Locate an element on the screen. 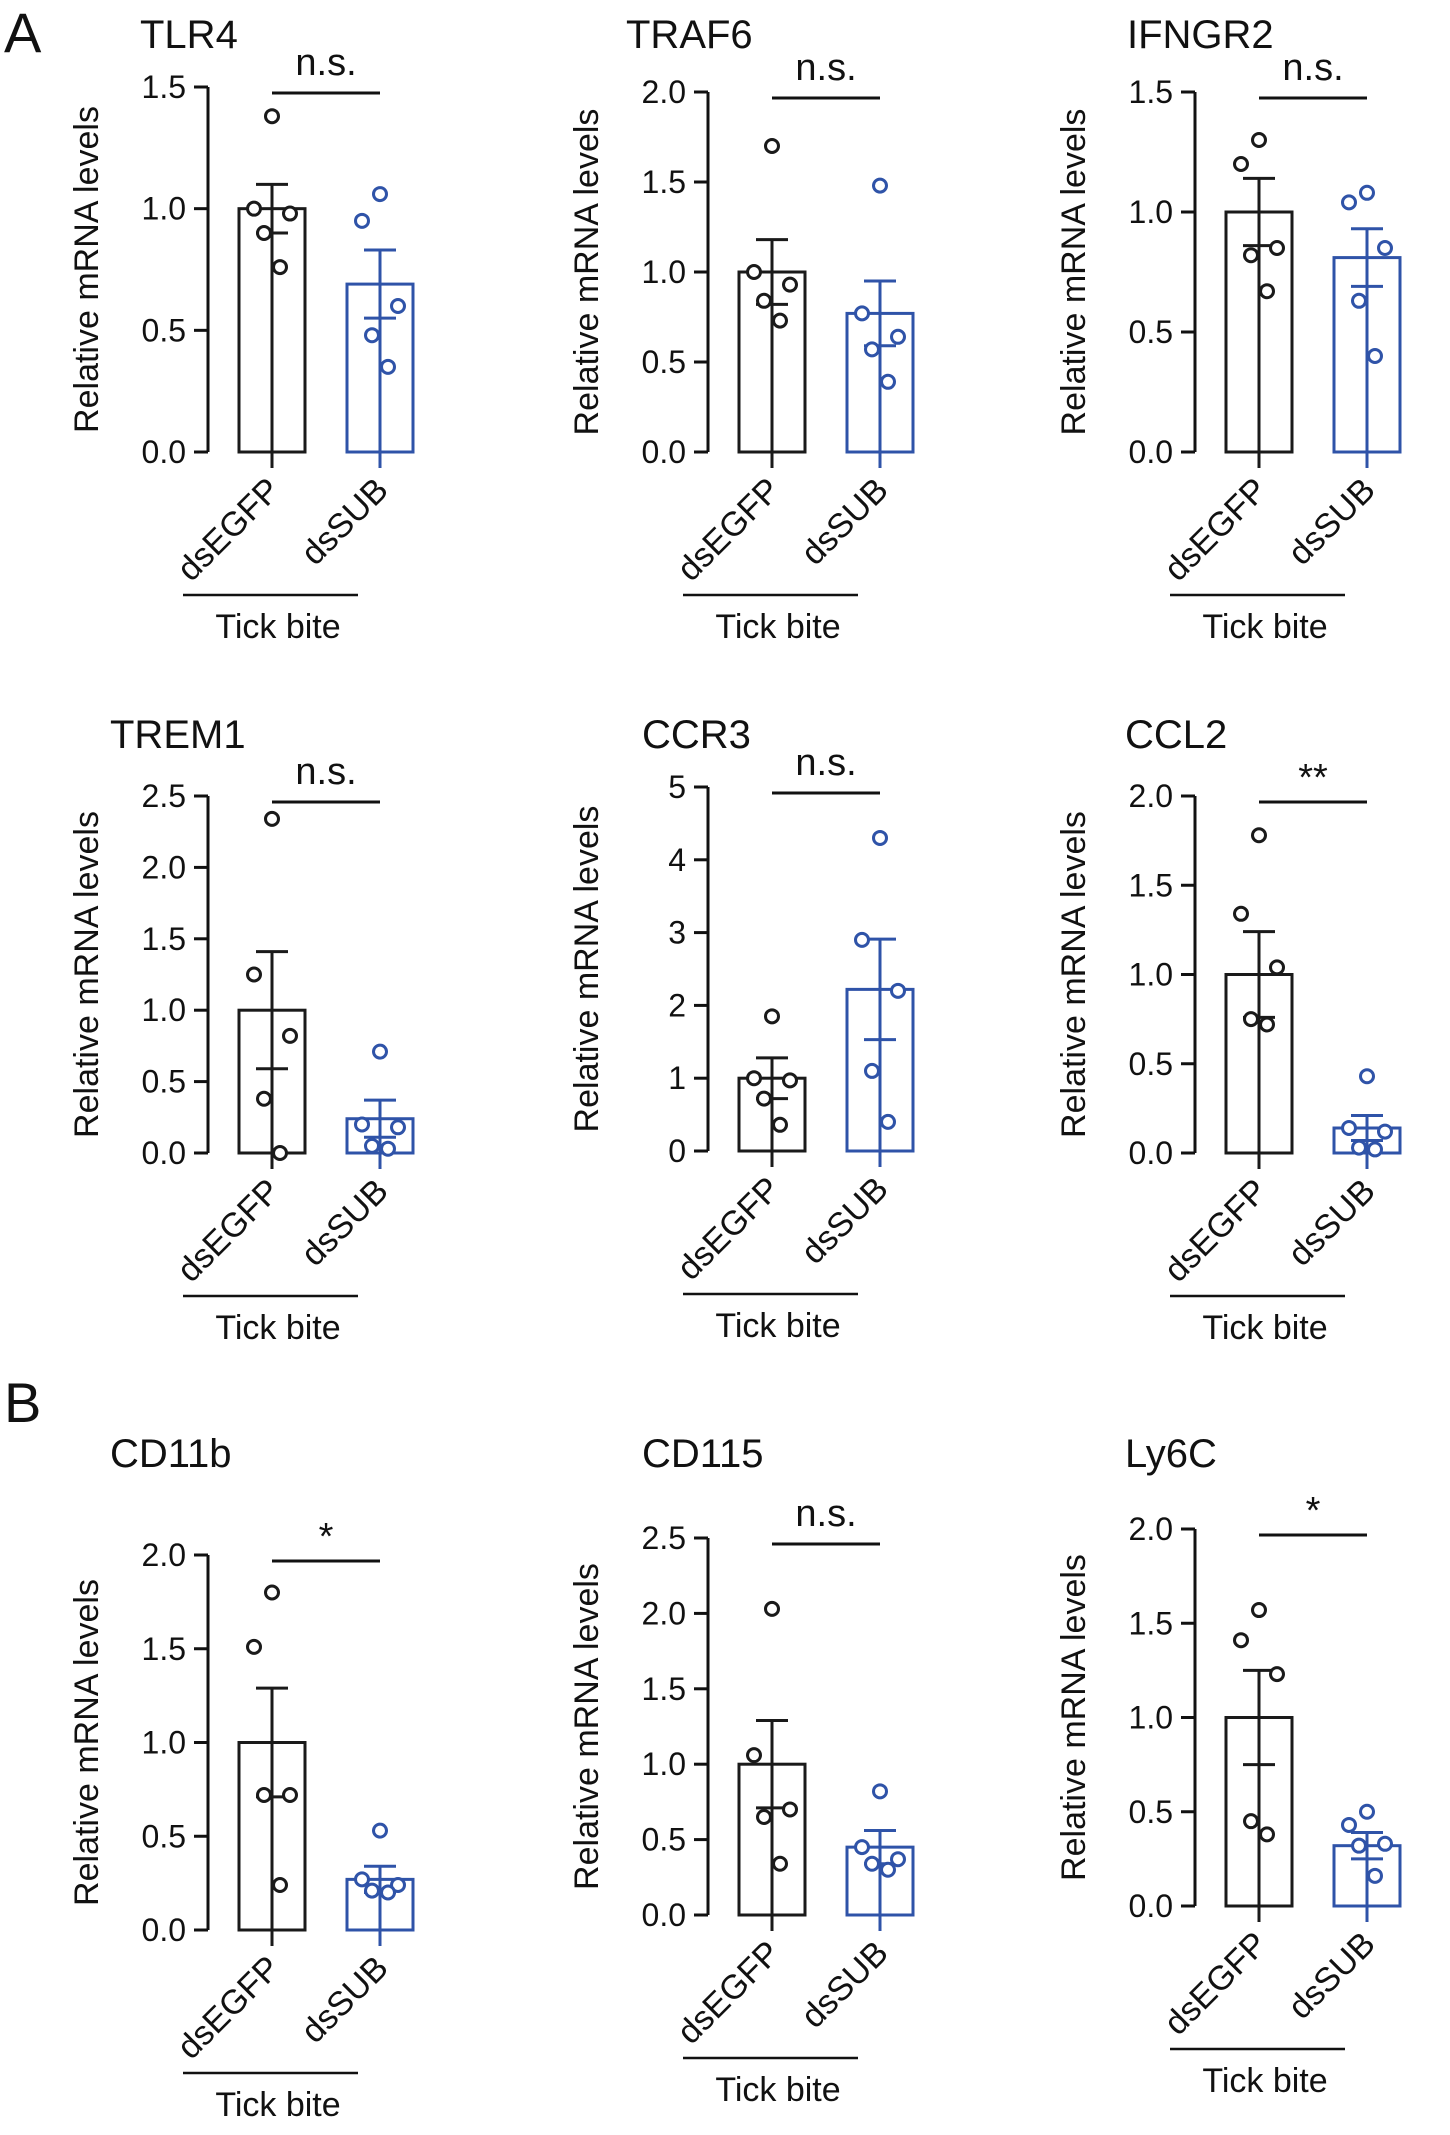 This screenshot has width=1450, height=2135. panel-label-a: A is located at coordinates (23, 32).